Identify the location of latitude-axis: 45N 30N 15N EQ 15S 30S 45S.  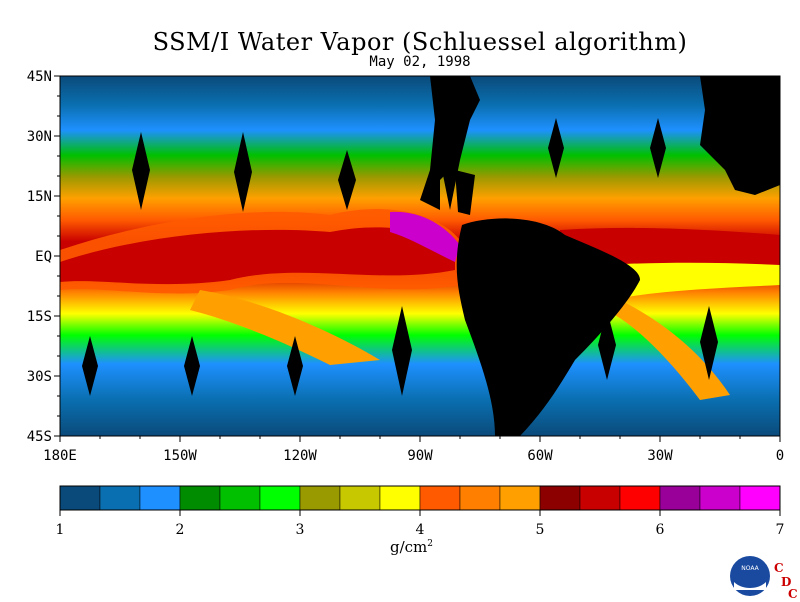
(43, 257).